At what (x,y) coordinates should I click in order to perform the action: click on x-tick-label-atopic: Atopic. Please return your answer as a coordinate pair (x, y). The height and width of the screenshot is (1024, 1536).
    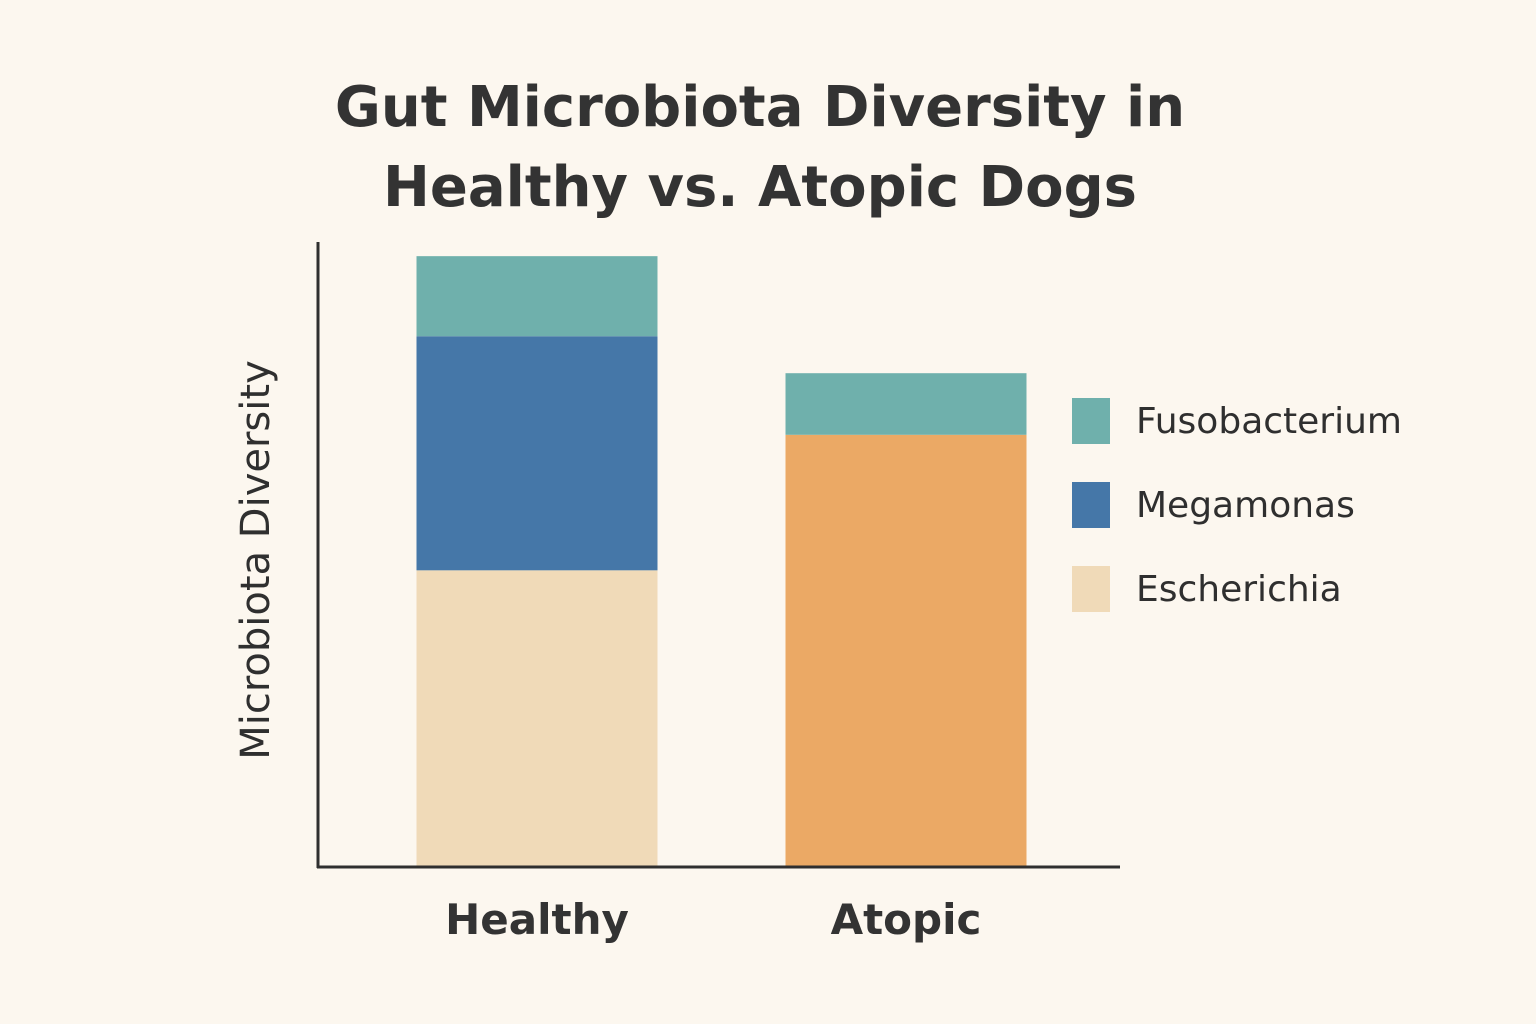
    Looking at the image, I should click on (906, 919).